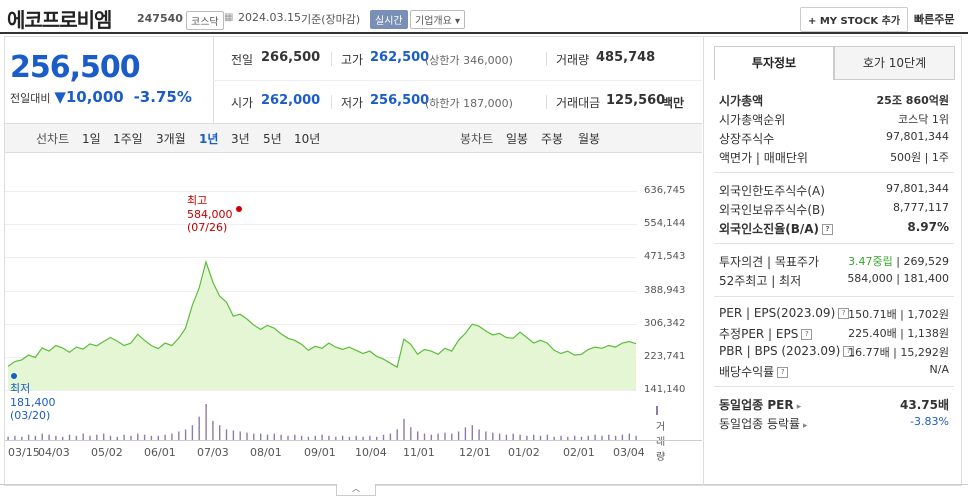 The height and width of the screenshot is (500, 968). I want to click on tab-weekly: 주봉, so click(552, 139).